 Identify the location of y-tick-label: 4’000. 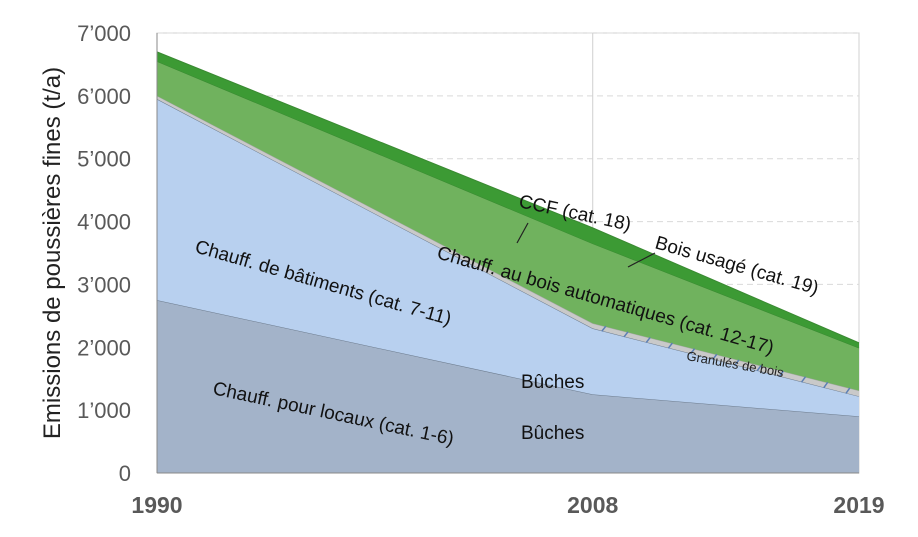
(104, 222).